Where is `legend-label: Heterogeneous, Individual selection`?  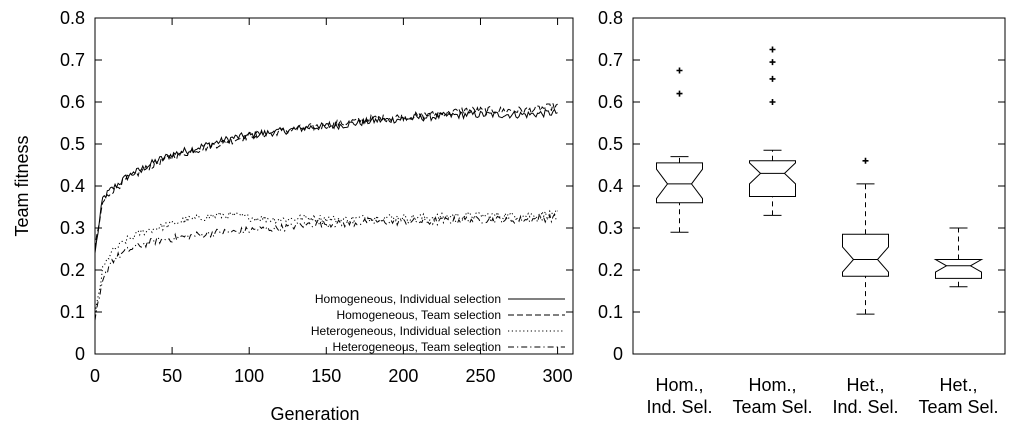 legend-label: Heterogeneous, Individual selection is located at coordinates (406, 331).